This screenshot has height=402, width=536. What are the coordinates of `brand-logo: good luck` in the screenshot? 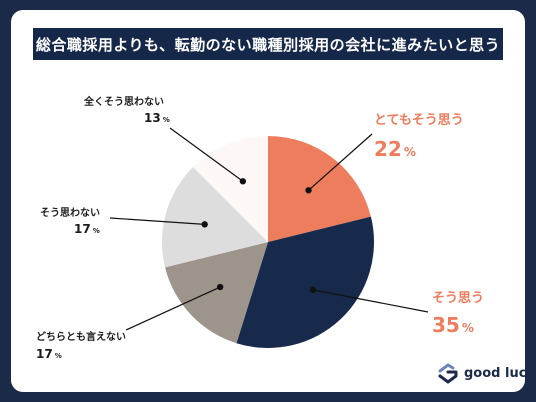 It's located at (486, 373).